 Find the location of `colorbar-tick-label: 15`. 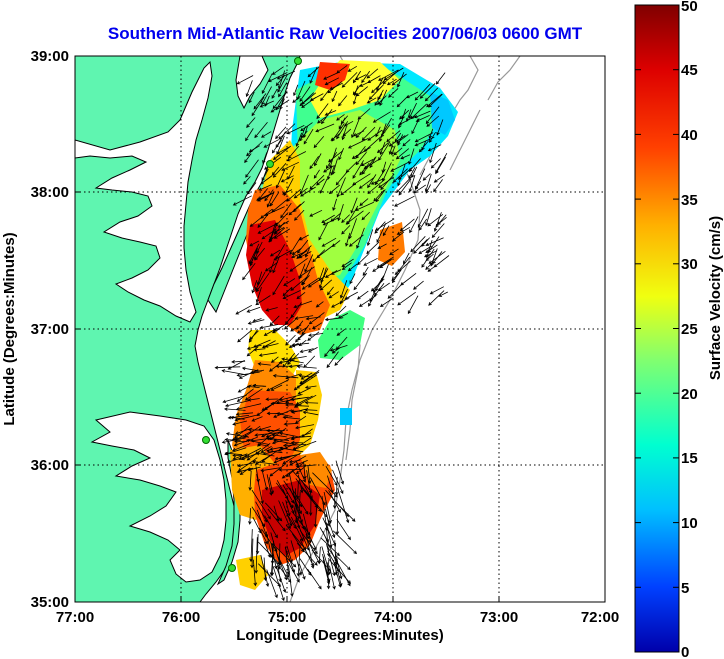

colorbar-tick-label: 15 is located at coordinates (689, 458).